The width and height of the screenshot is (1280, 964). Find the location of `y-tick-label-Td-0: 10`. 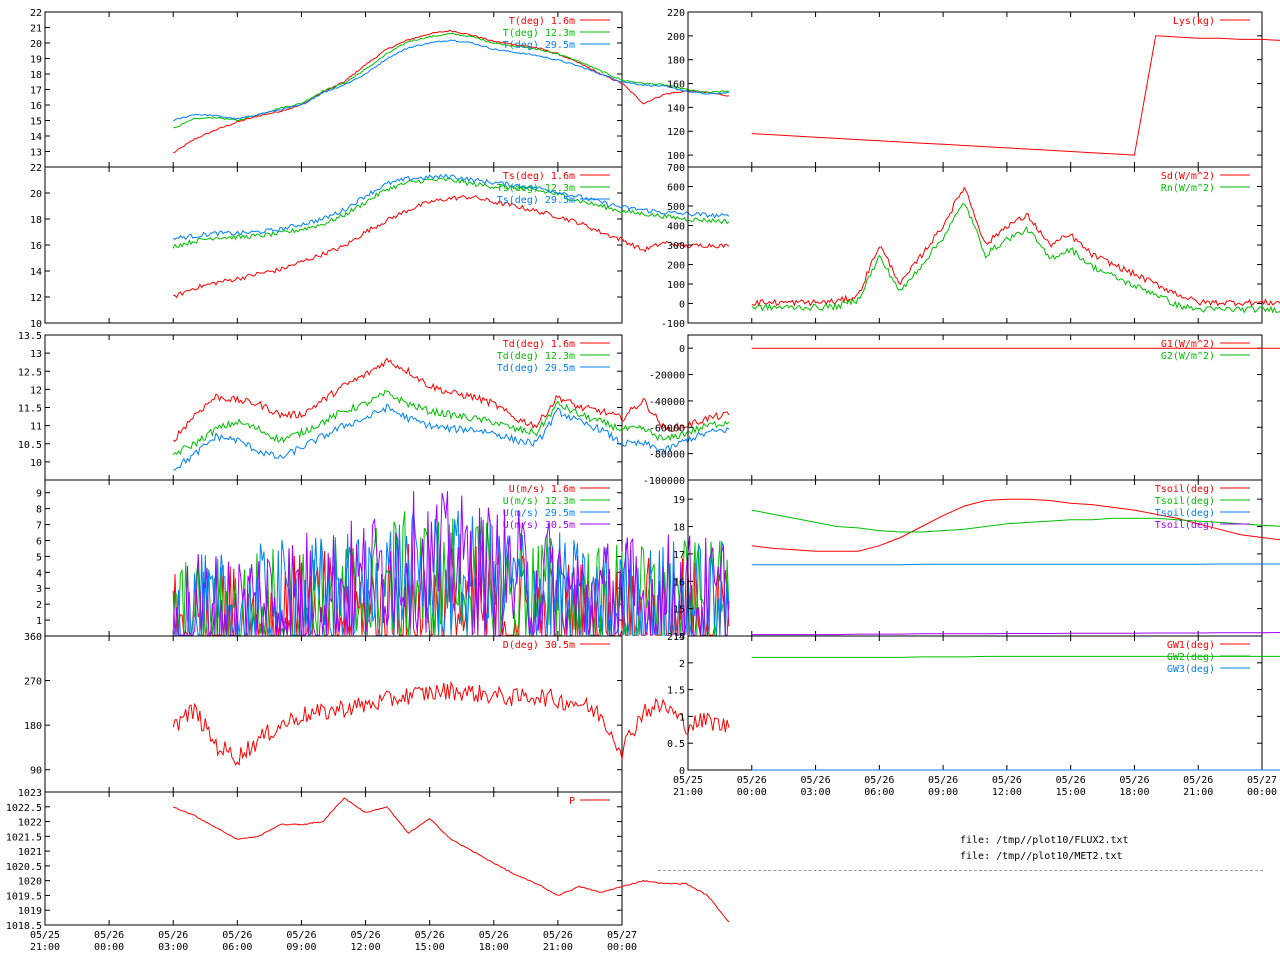

y-tick-label-Td-0: 10 is located at coordinates (36, 463).